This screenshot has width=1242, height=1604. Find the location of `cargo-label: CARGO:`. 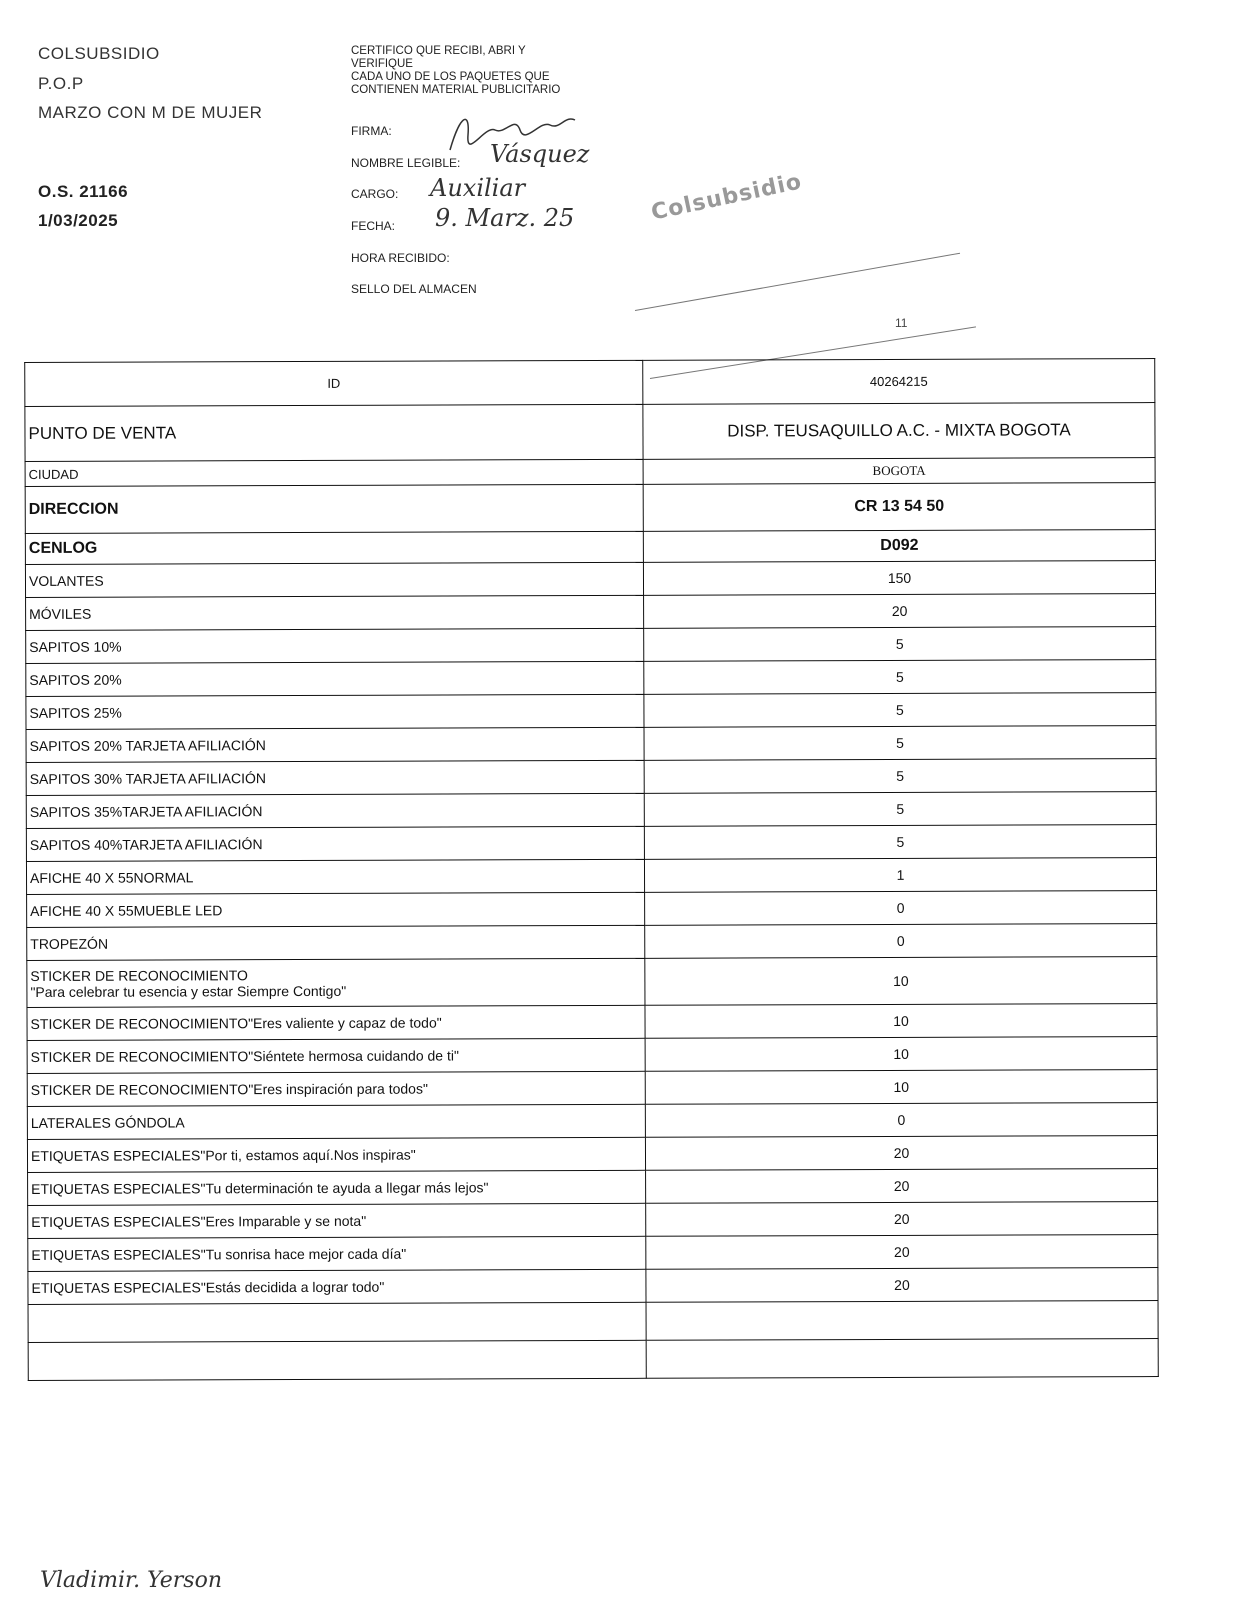

cargo-label: CARGO: is located at coordinates (375, 194).